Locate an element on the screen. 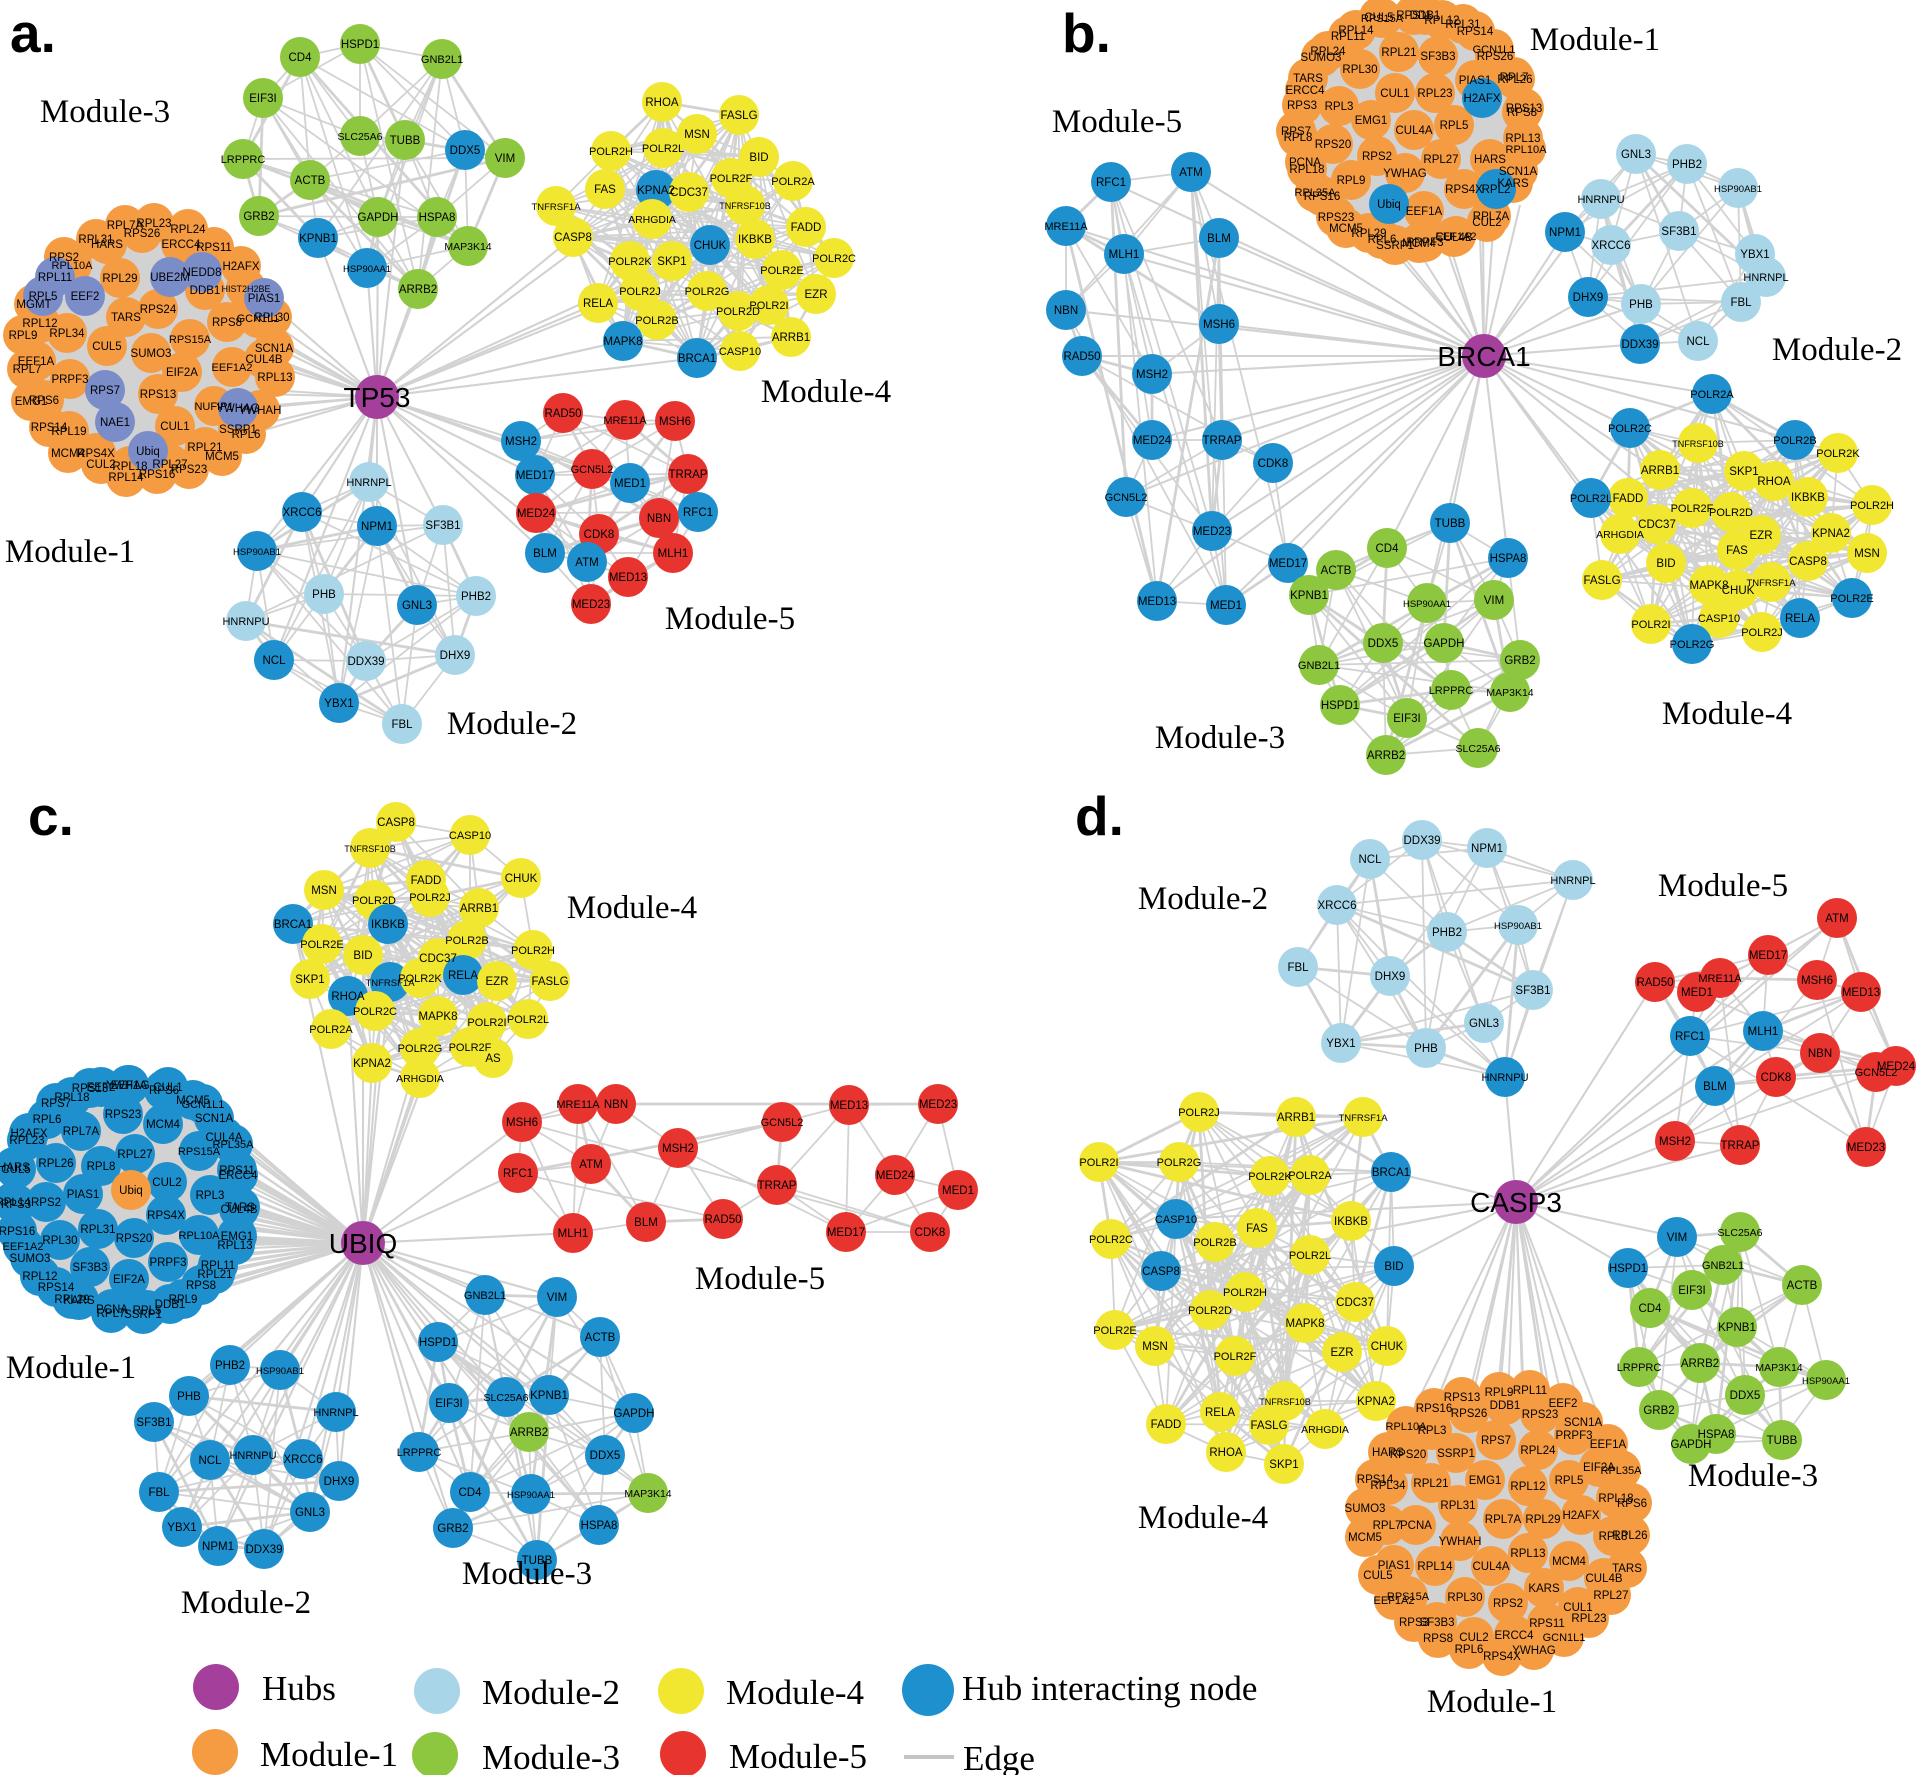  svg-text: XRCC6 is located at coordinates (303, 1460).